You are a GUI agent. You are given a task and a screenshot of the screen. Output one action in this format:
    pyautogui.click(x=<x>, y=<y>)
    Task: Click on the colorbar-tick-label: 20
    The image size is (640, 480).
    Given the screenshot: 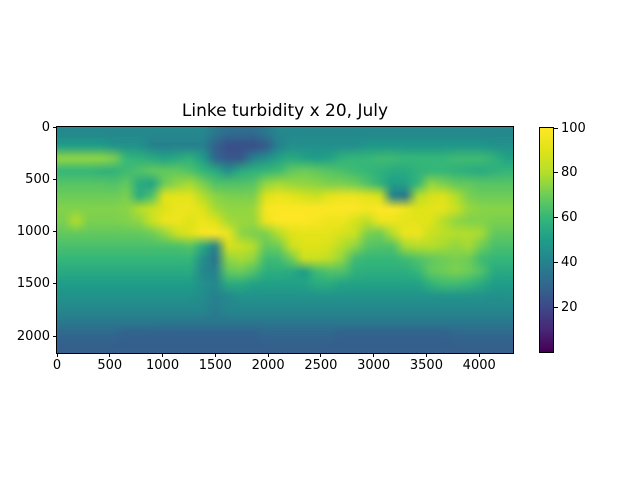 What is the action you would take?
    pyautogui.click(x=569, y=307)
    